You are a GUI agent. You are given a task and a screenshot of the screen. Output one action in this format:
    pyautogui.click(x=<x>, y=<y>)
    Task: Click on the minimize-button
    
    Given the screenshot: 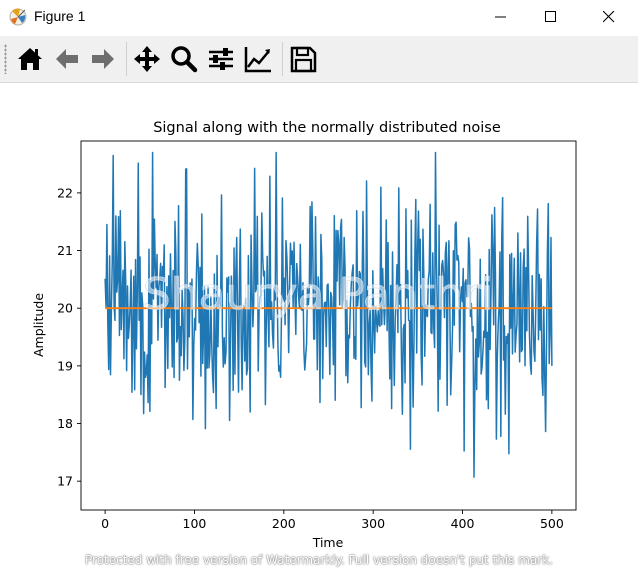 What is the action you would take?
    pyautogui.click(x=501, y=17)
    